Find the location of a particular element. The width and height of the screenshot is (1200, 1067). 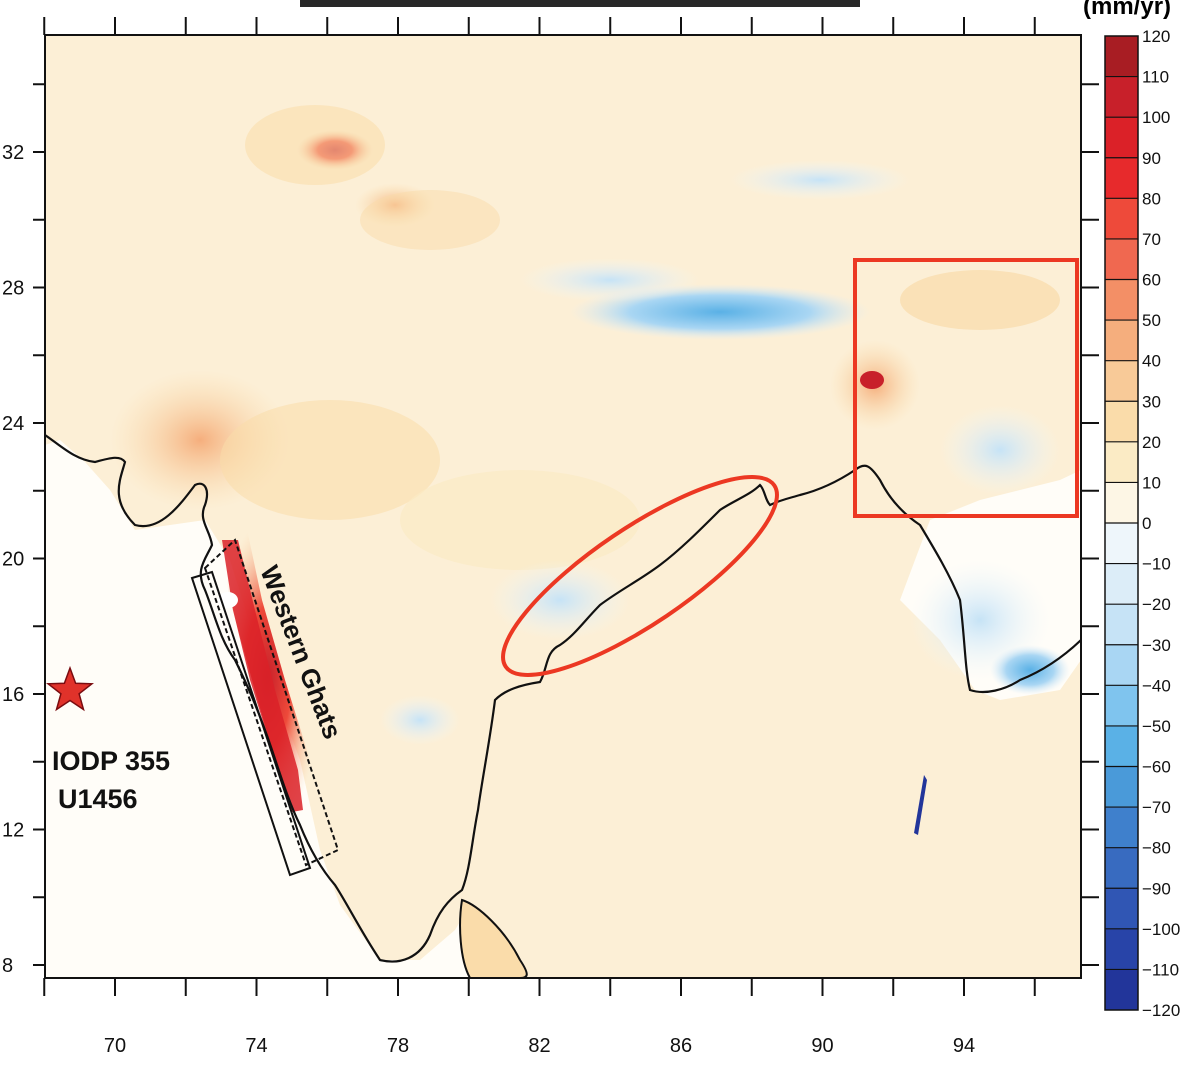

colorbar-label: −70 is located at coordinates (1156, 807).